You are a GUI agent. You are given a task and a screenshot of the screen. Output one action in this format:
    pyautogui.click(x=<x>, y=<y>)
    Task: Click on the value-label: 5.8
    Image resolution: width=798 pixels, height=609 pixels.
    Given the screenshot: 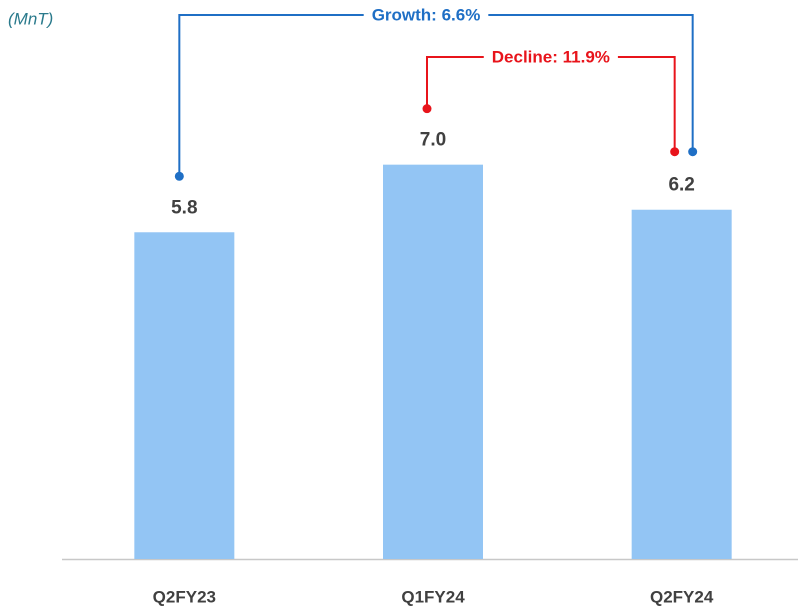 What is the action you would take?
    pyautogui.click(x=184, y=207)
    